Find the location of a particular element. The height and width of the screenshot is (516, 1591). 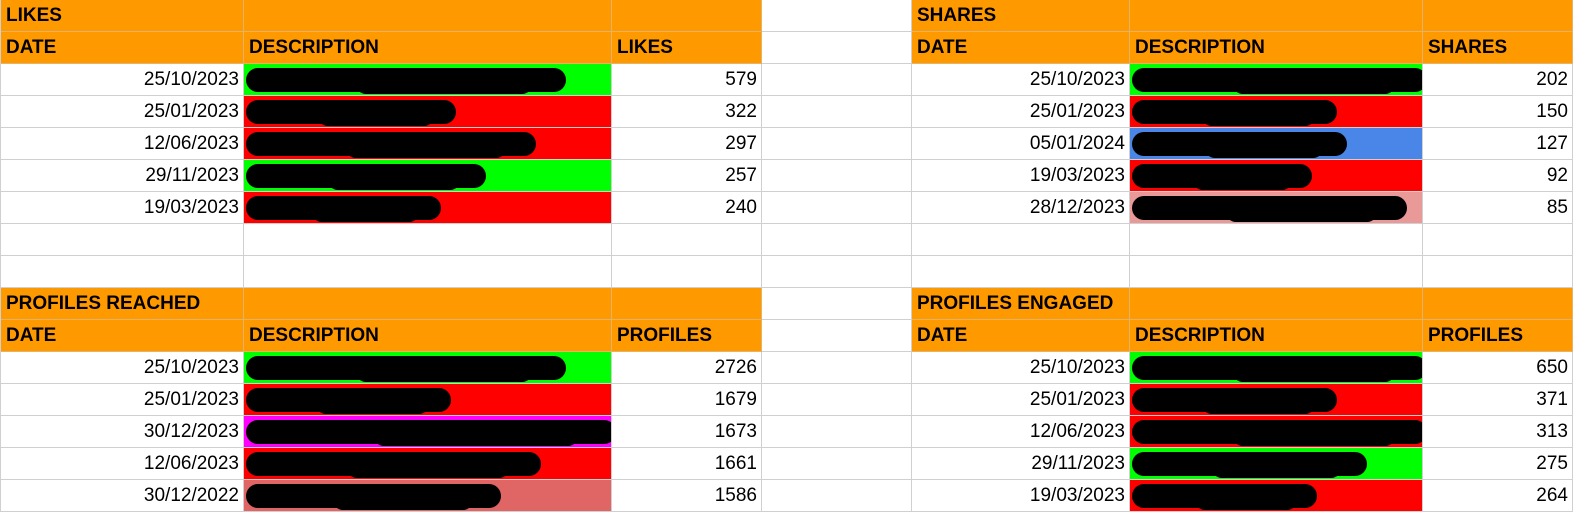

engaged-value-cell: 650 is located at coordinates (1498, 368).